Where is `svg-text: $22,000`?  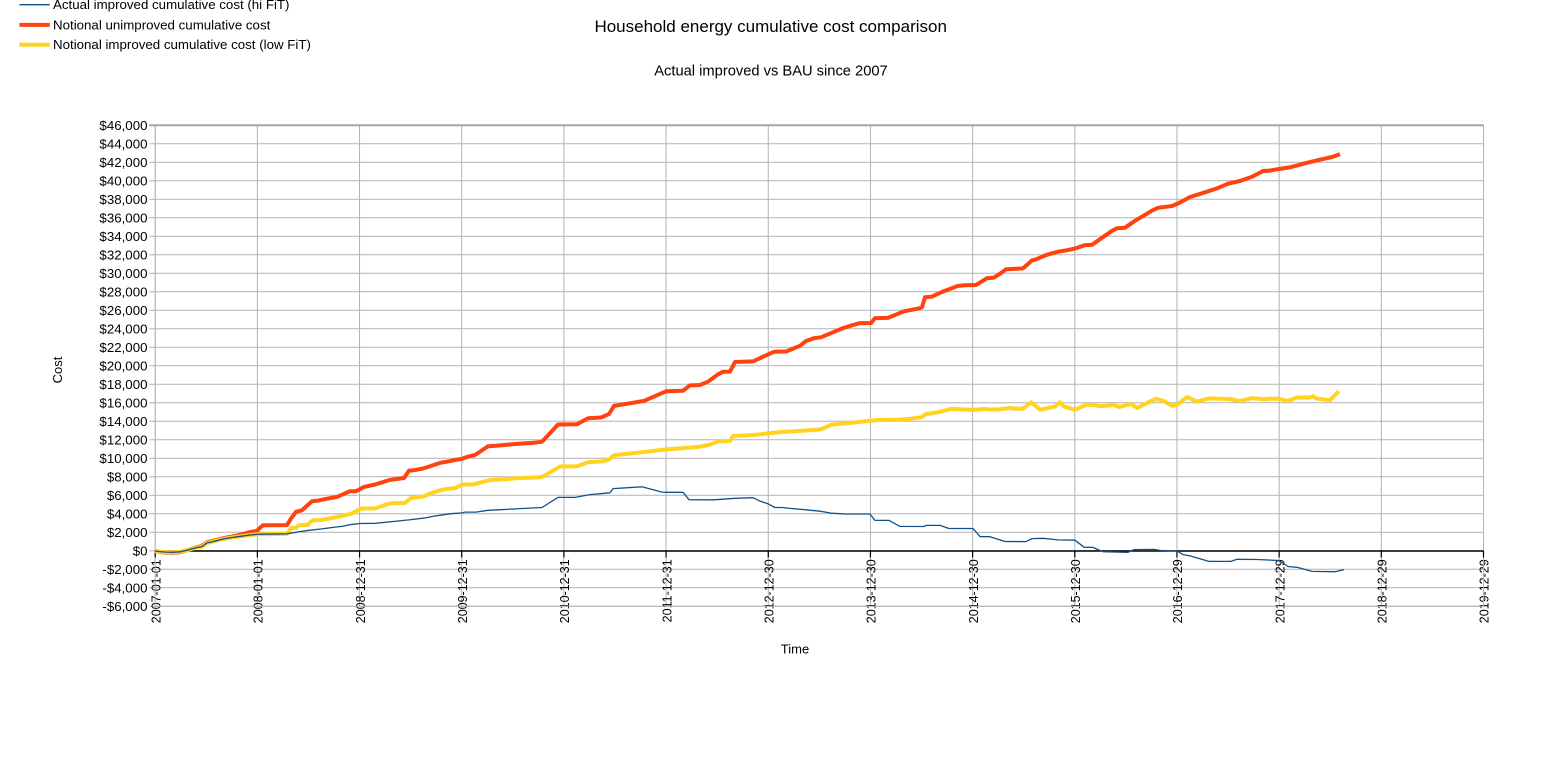
svg-text: $22,000 is located at coordinates (123, 347).